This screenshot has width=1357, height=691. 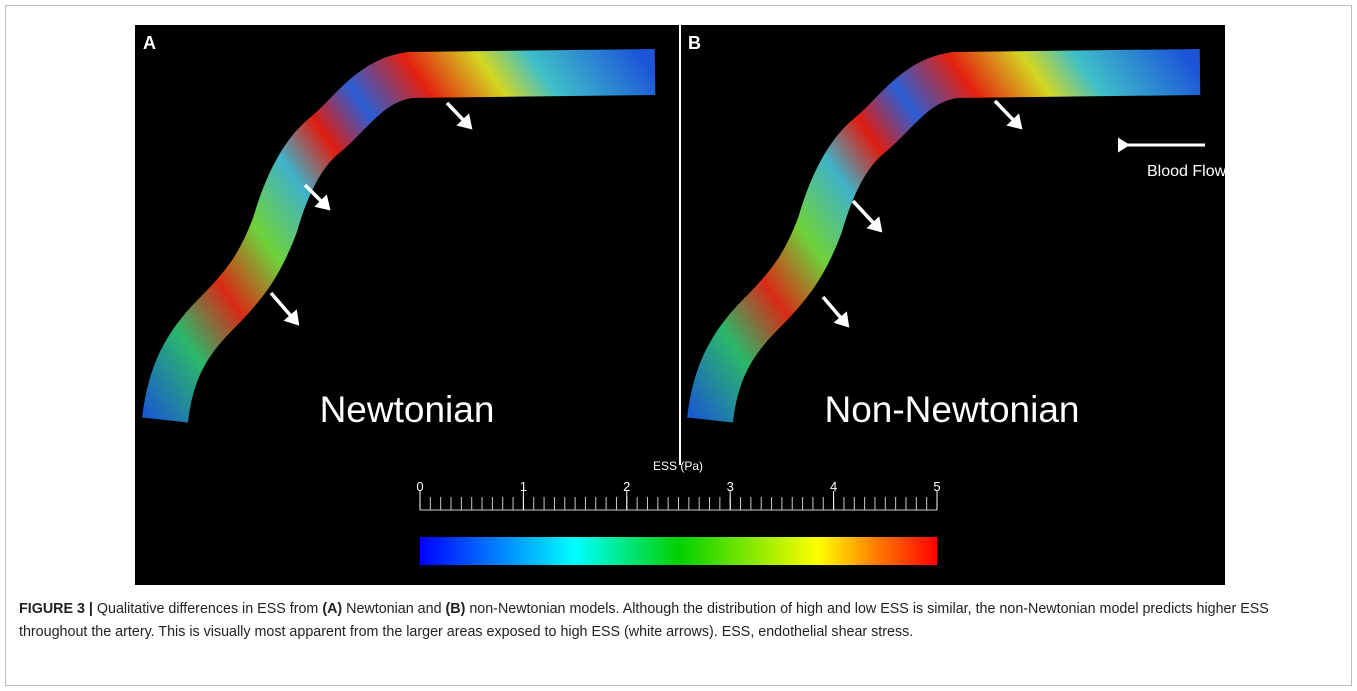 I want to click on panel-label: Newtonian, so click(x=407, y=409).